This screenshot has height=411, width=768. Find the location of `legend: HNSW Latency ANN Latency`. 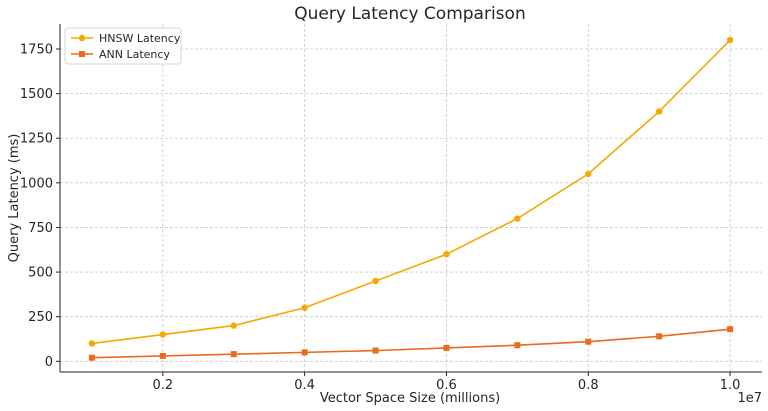

legend: HNSW Latency ANN Latency is located at coordinates (123, 46).